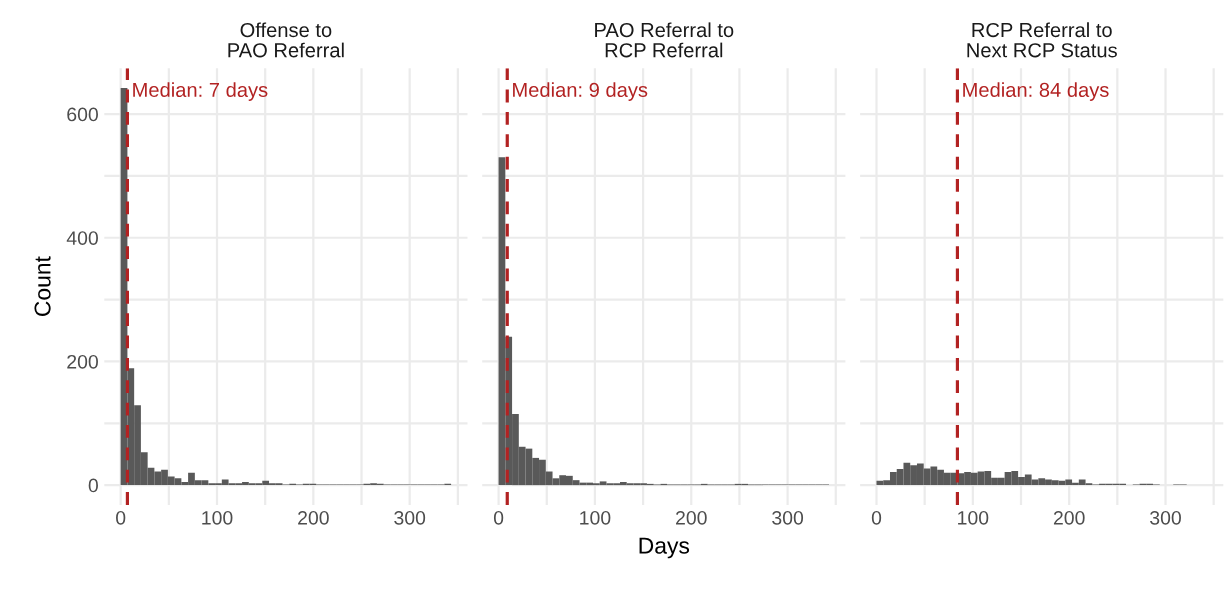 This screenshot has width=1227, height=594. I want to click on y-axis-title: Count, so click(42, 286).